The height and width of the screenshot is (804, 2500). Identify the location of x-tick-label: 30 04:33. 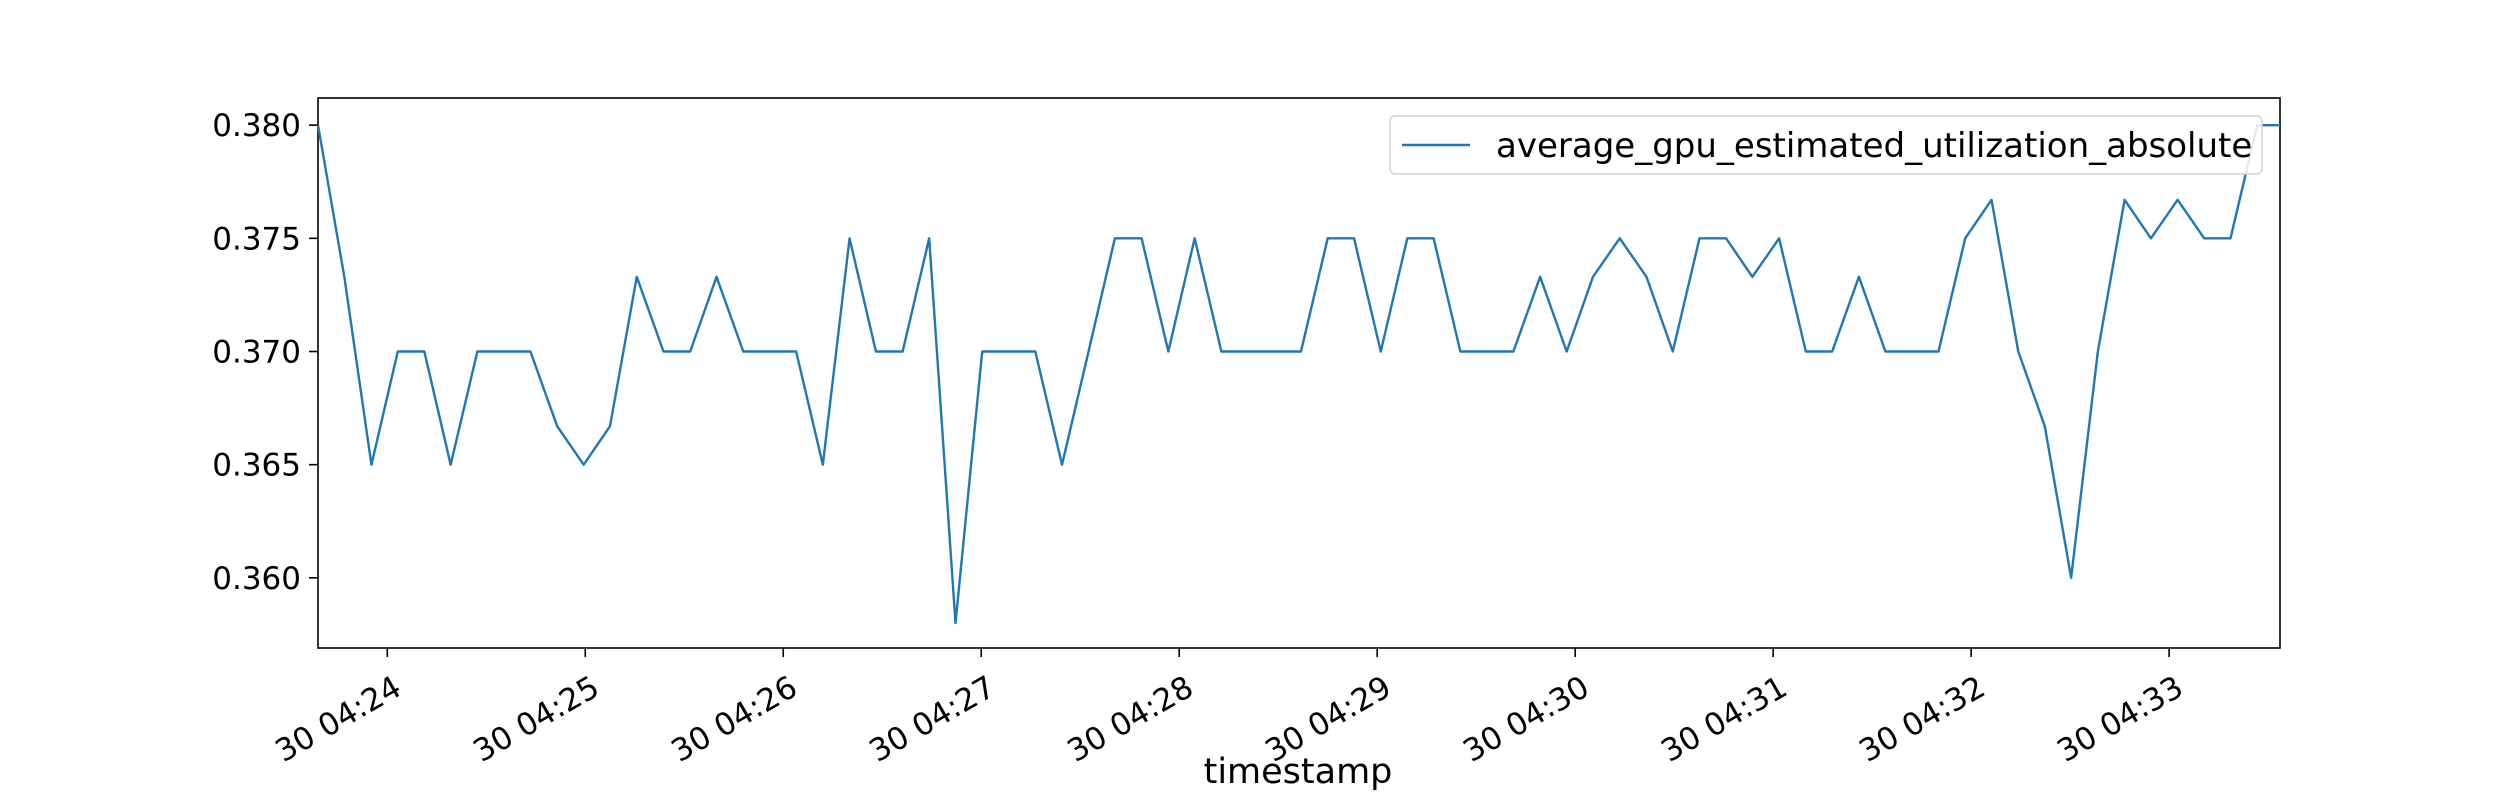
(2120, 719).